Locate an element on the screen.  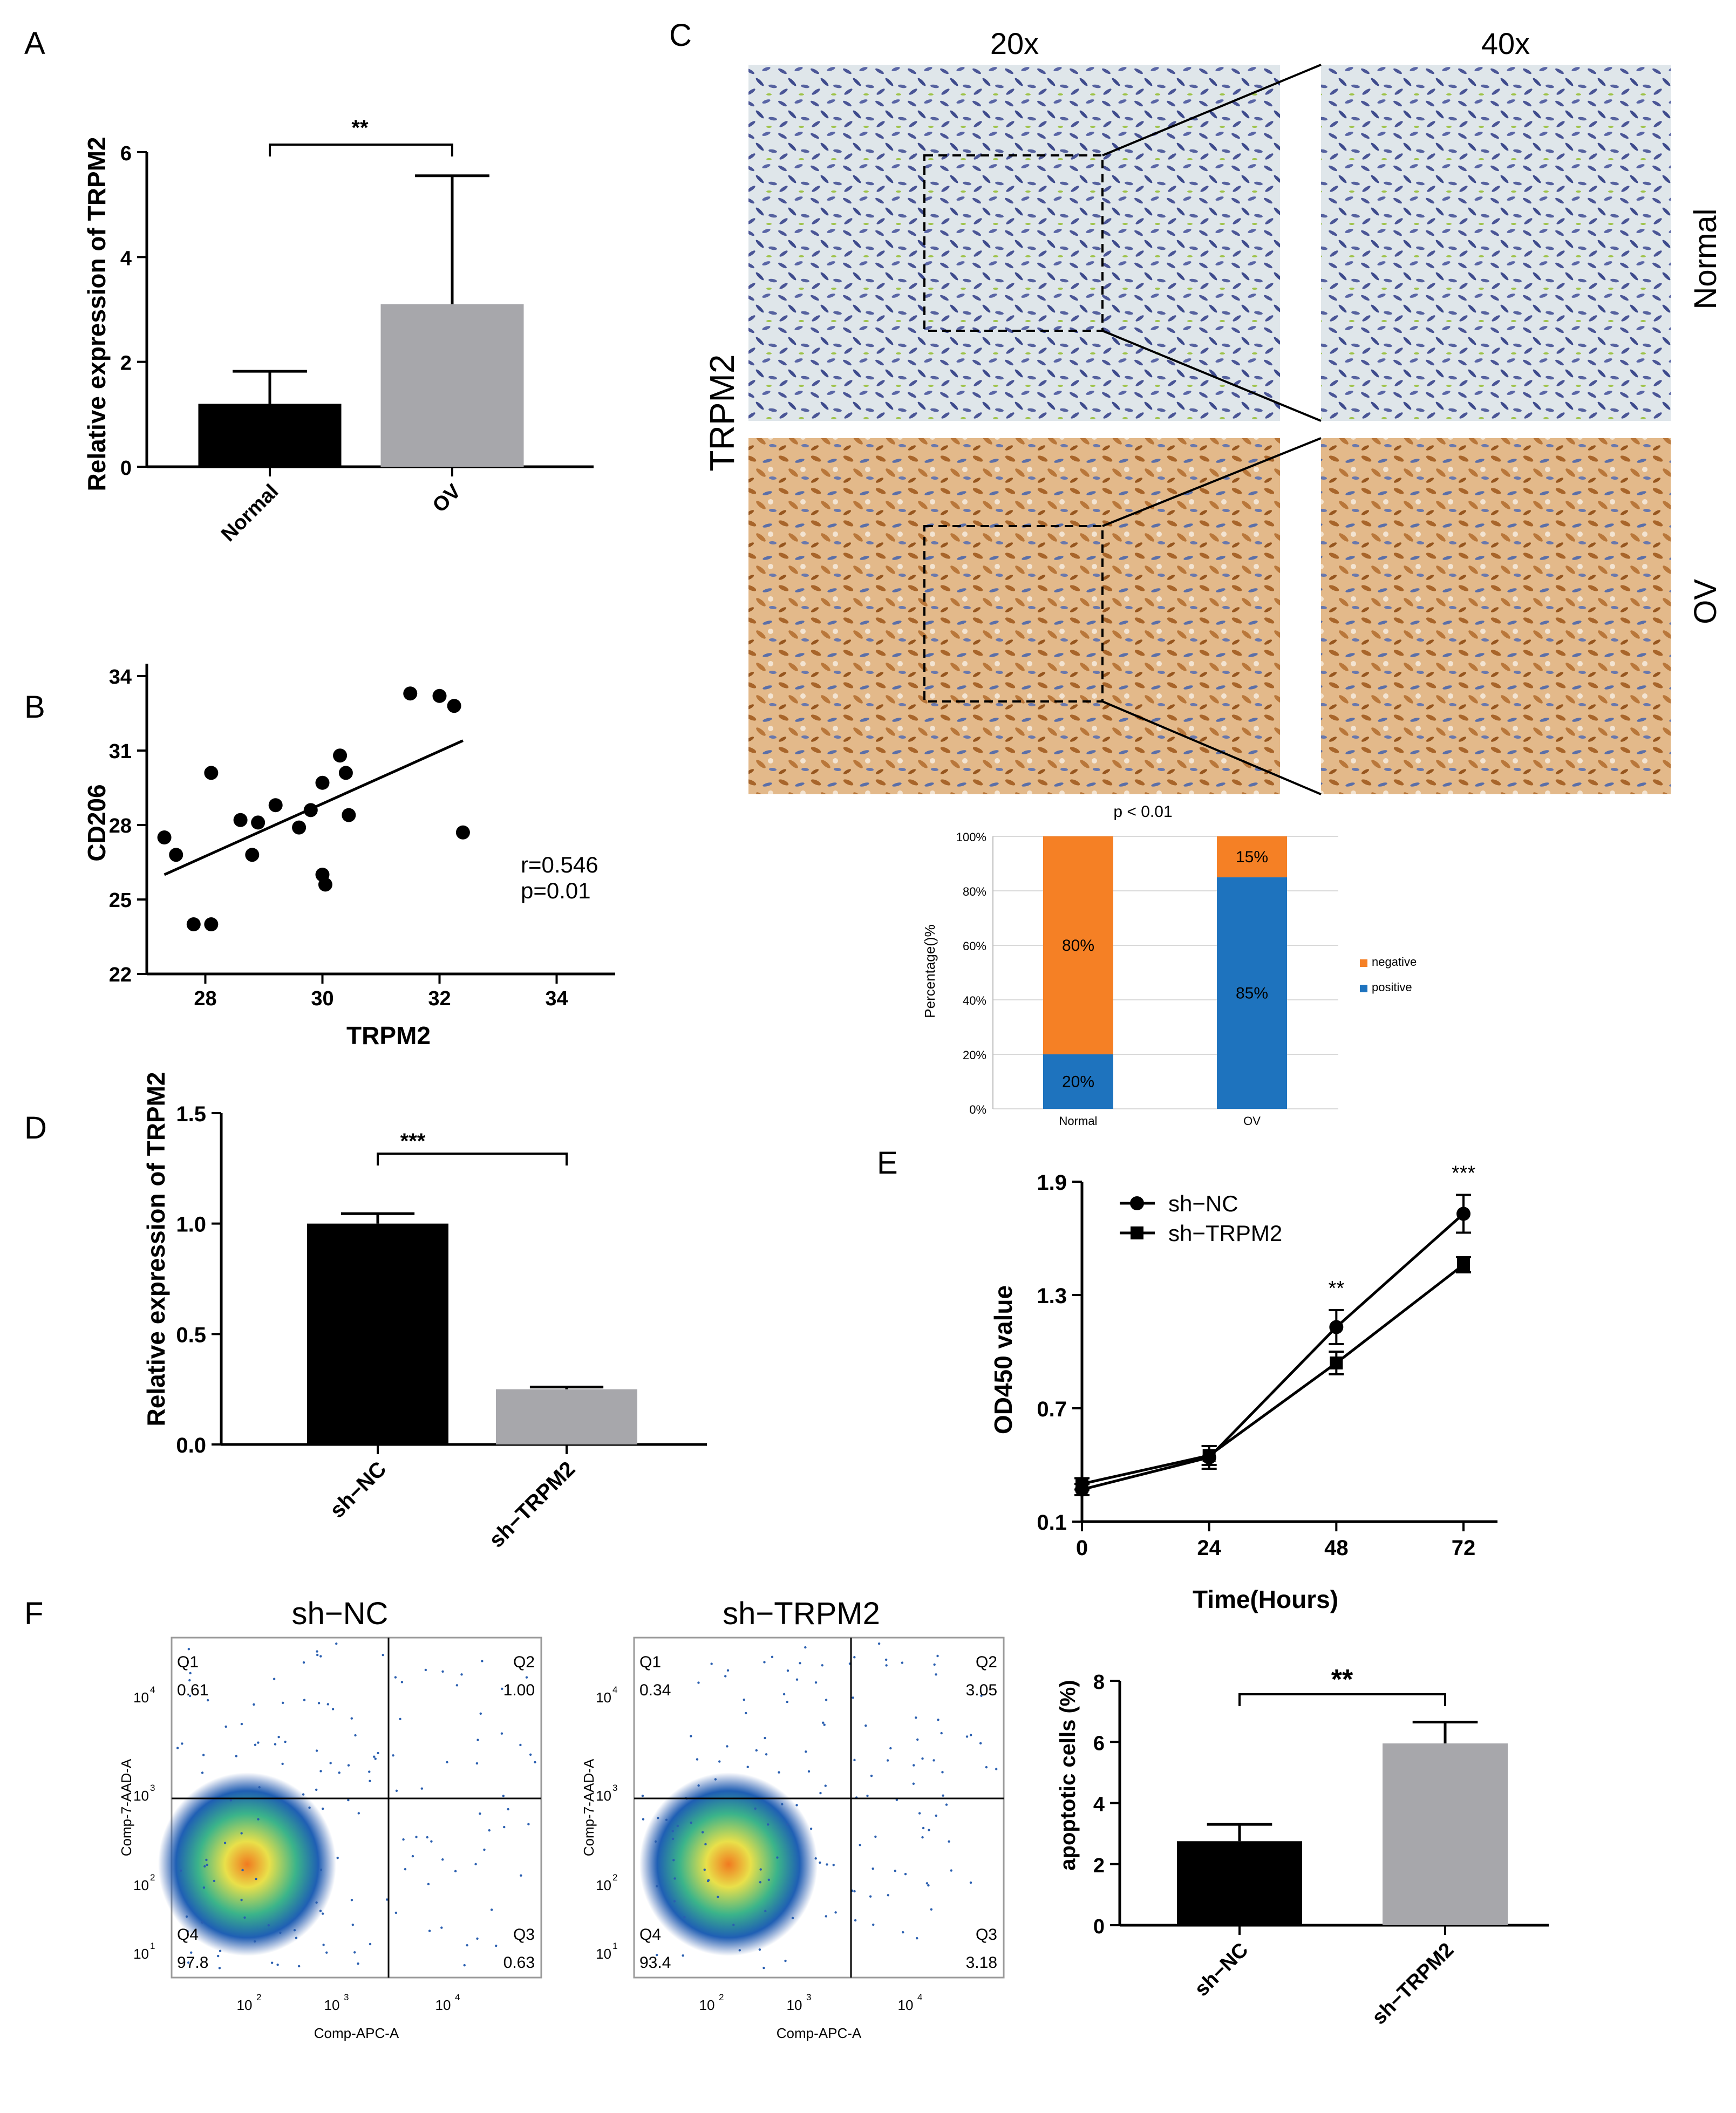
flow-y-tick-label: 10 is located at coordinates (141, 1885).